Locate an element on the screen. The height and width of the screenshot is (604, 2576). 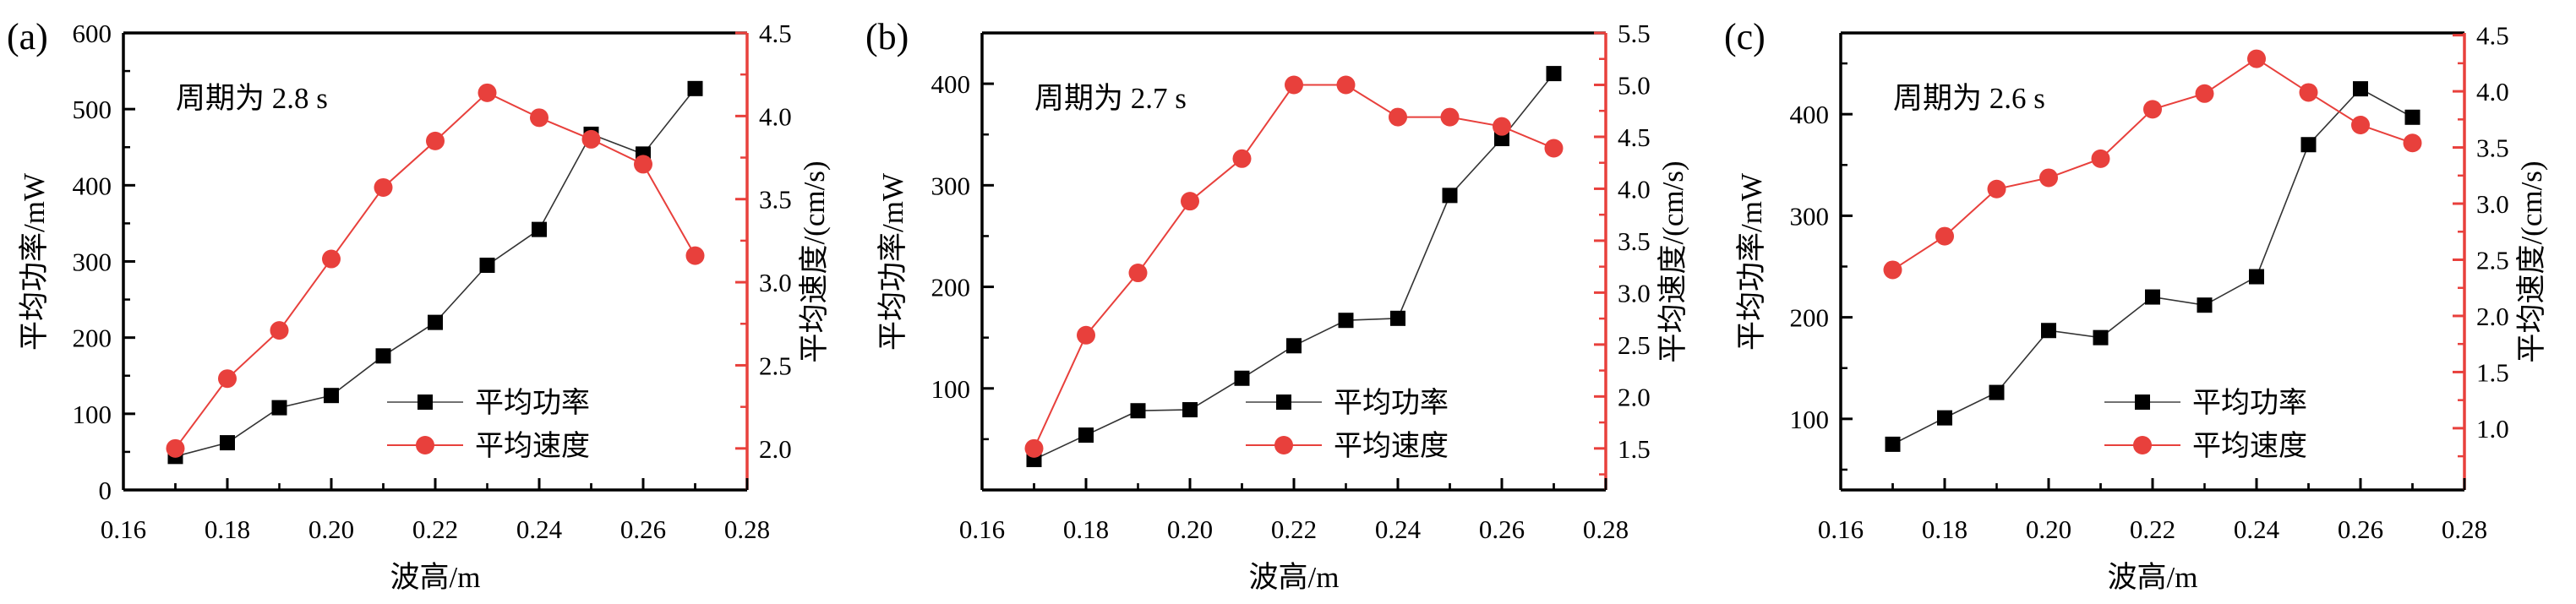
y-right-tick-label: 5.5 is located at coordinates (1634, 34).